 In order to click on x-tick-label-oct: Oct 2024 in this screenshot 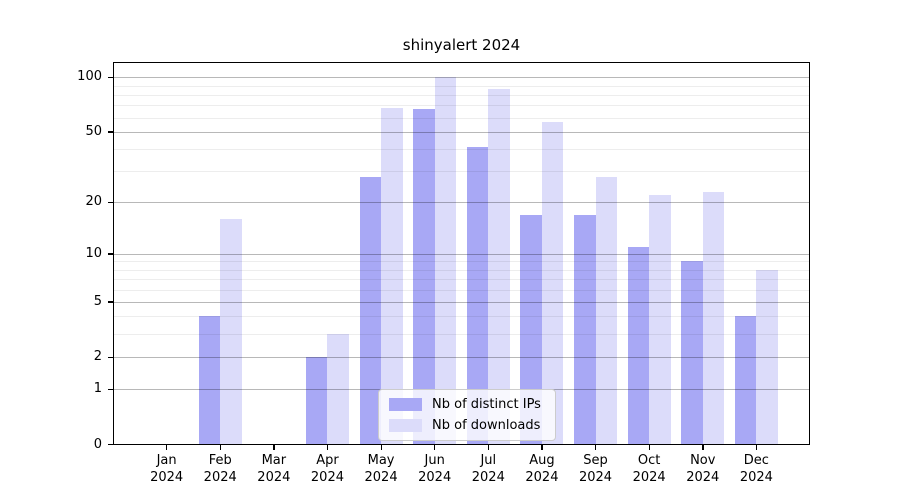, I will do `click(649, 469)`.